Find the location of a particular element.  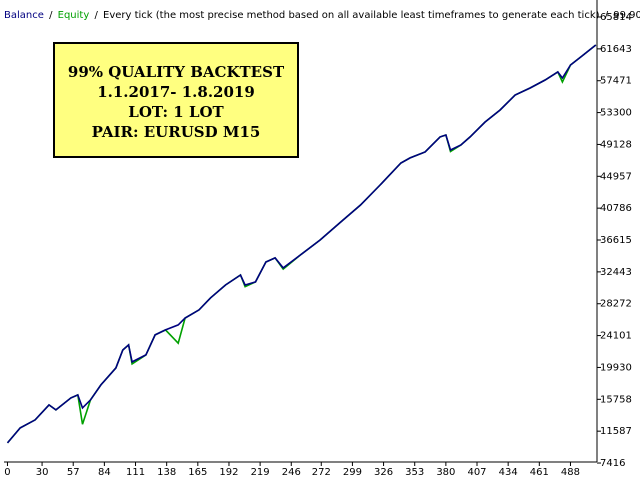

y-tick-label: 7416 is located at coordinates (612, 463).